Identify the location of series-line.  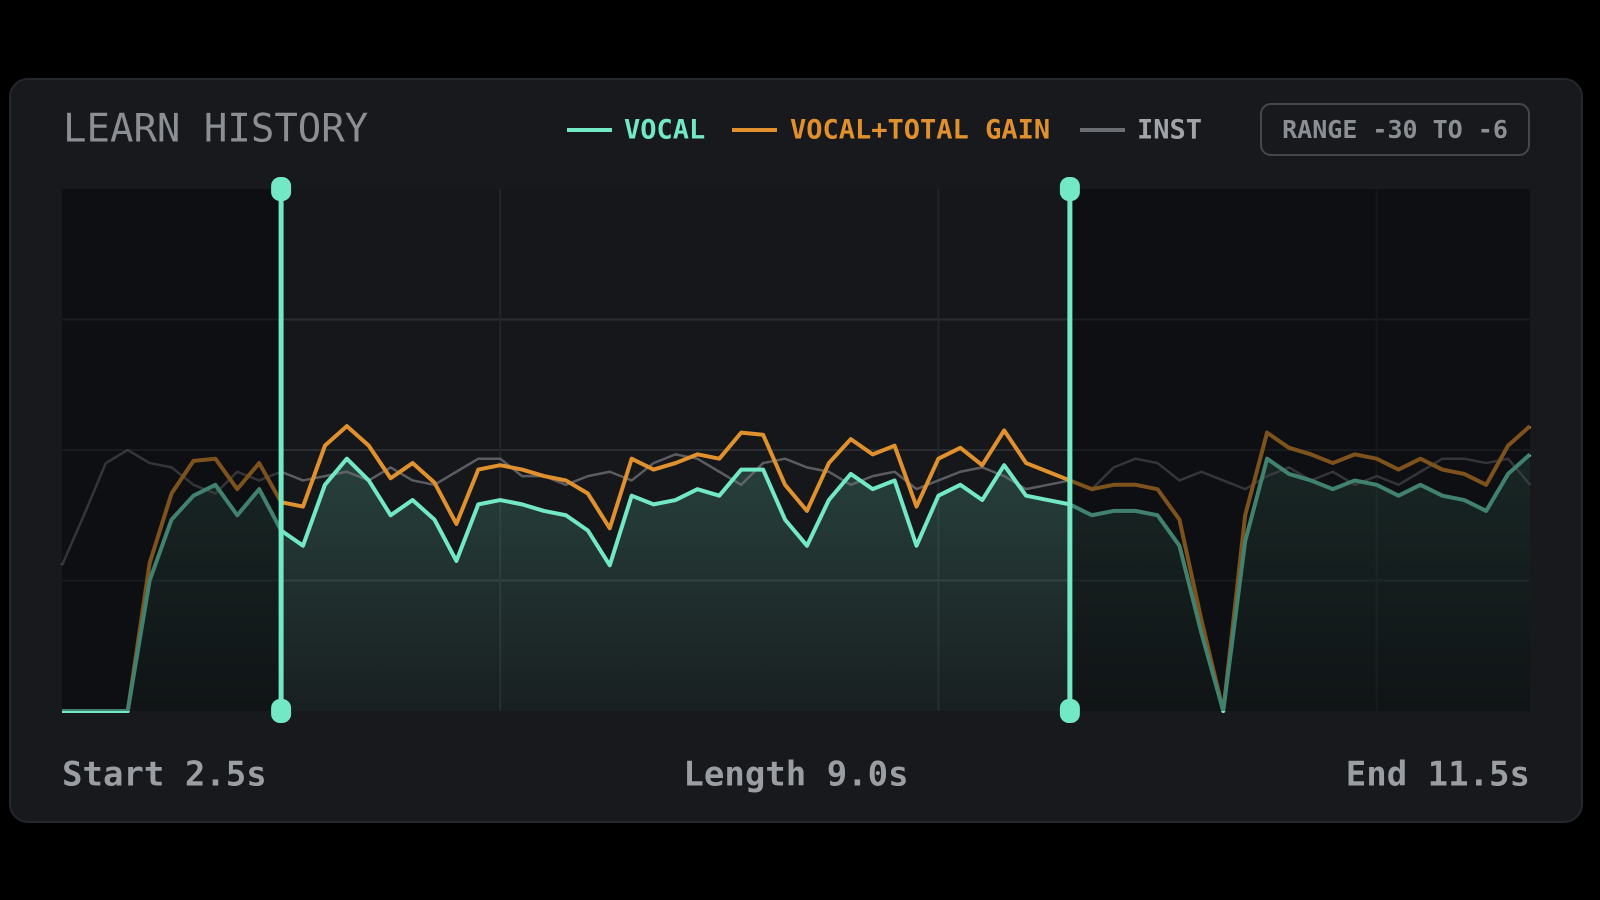
(795, 507).